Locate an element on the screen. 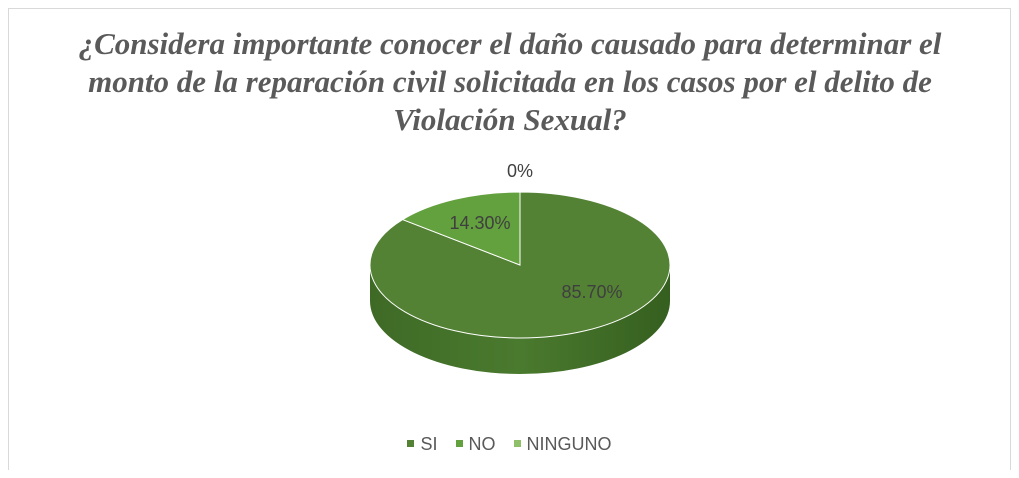 Image resolution: width=1019 pixels, height=478 pixels. data-label-si: 85.70% is located at coordinates (591, 292).